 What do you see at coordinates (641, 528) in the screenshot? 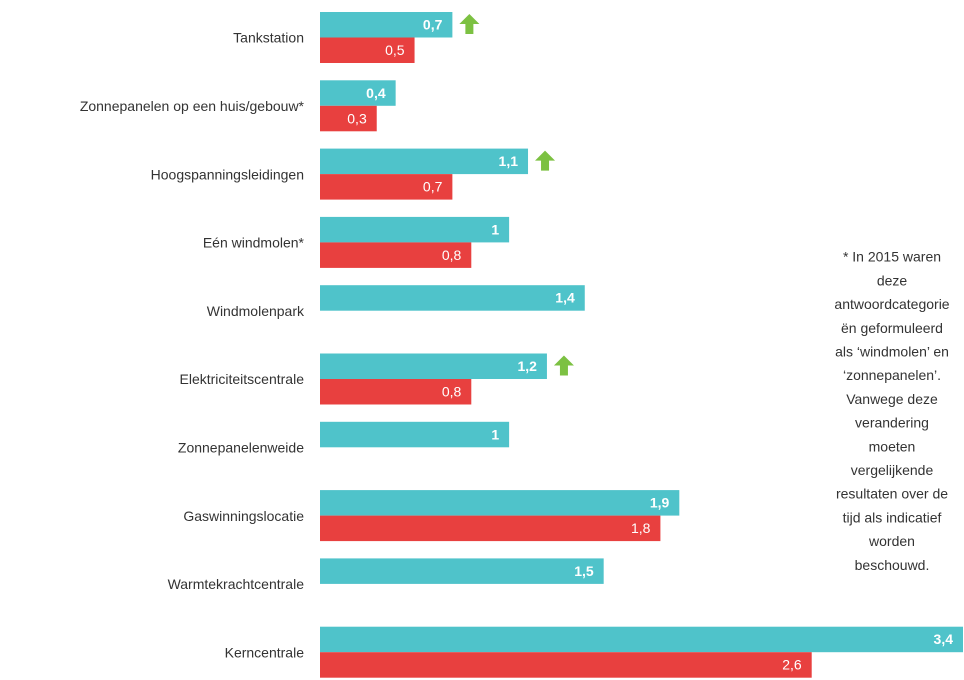
I see `value-label: 1,8` at bounding box center [641, 528].